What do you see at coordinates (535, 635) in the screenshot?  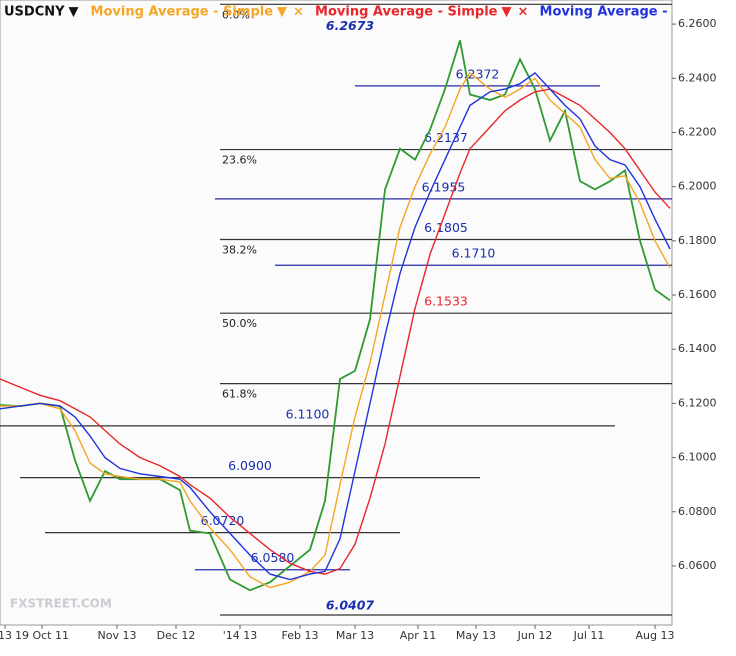 I see `x-tick-label: Jun 12` at bounding box center [535, 635].